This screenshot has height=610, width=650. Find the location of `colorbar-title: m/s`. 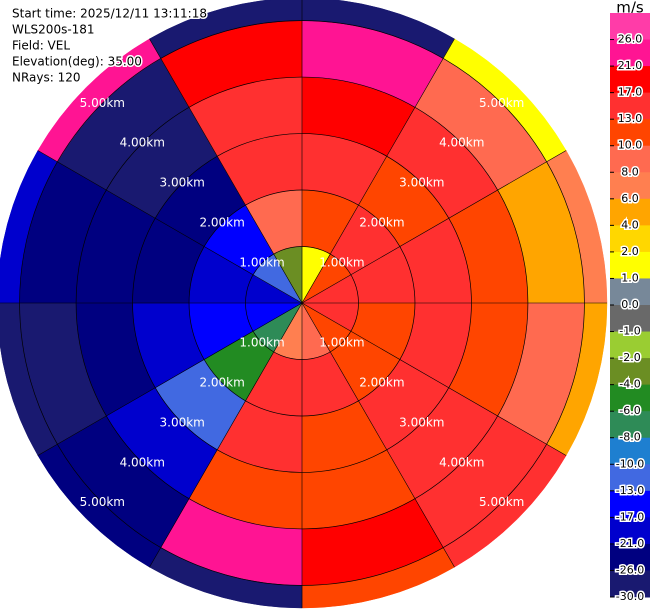

colorbar-title: m/s is located at coordinates (630, 8).